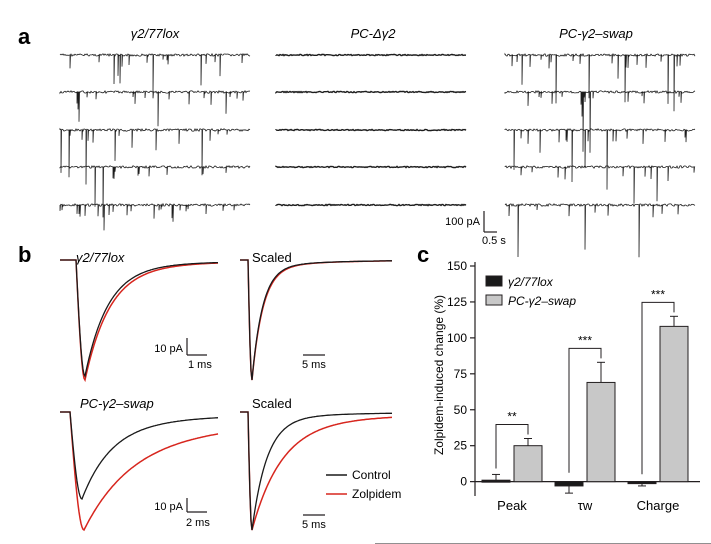 The height and width of the screenshot is (544, 711). I want to click on legend-control-label: Control, so click(371, 475).